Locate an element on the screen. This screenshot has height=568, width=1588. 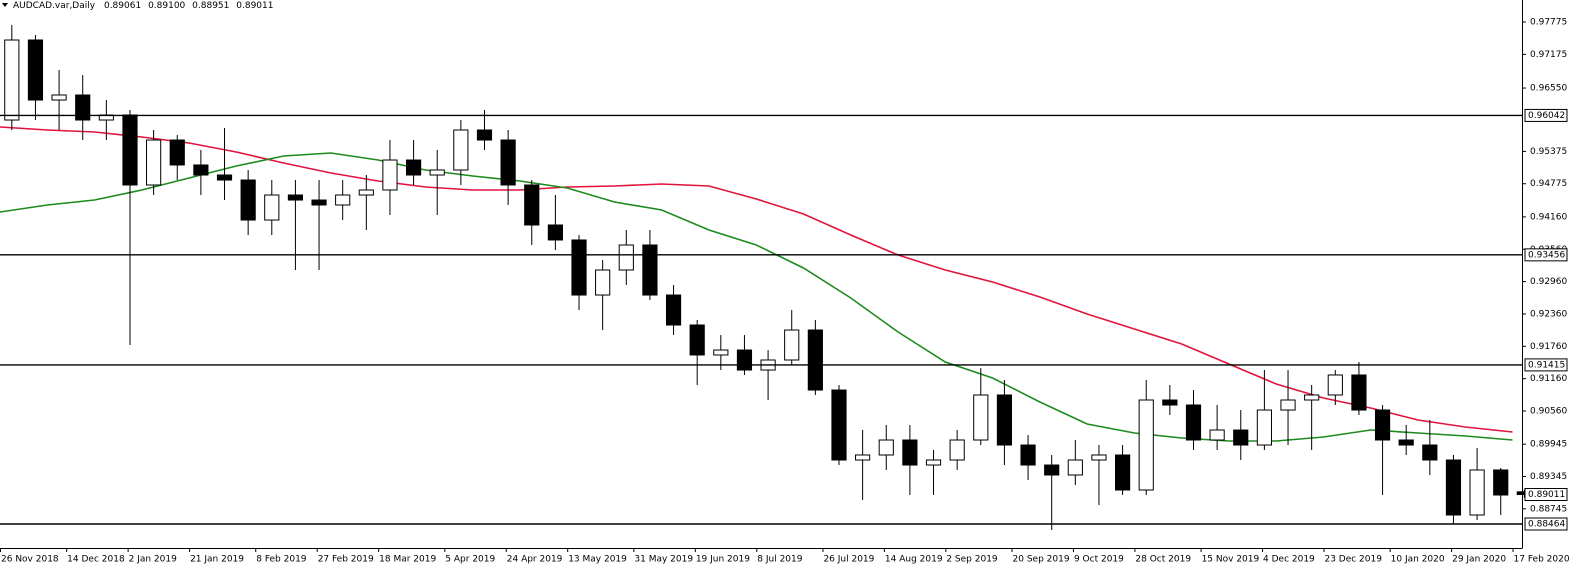
last-price-box is located at coordinates (1546, 495).